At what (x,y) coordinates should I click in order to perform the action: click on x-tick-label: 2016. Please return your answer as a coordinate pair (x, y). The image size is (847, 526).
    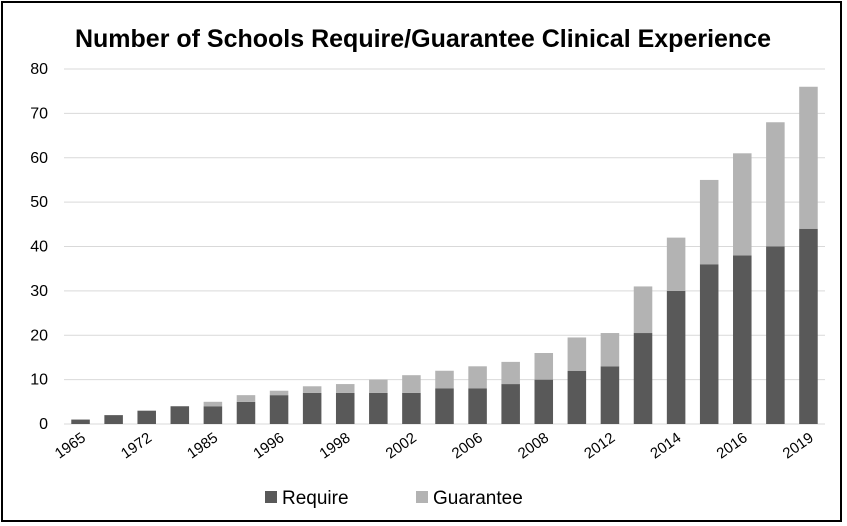
    Looking at the image, I should click on (731, 445).